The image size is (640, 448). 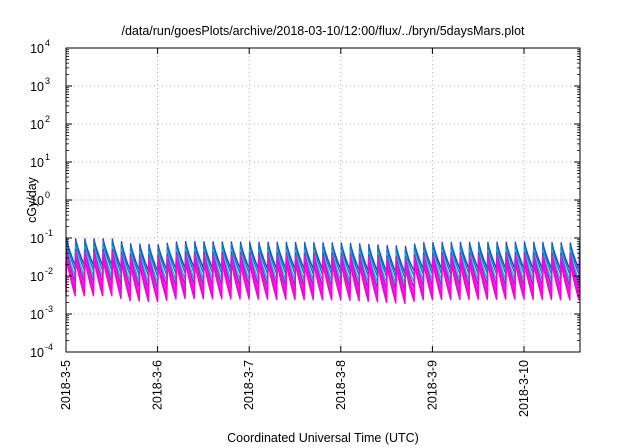 I want to click on x-tick-label: 2018-3-9, so click(x=432, y=385).